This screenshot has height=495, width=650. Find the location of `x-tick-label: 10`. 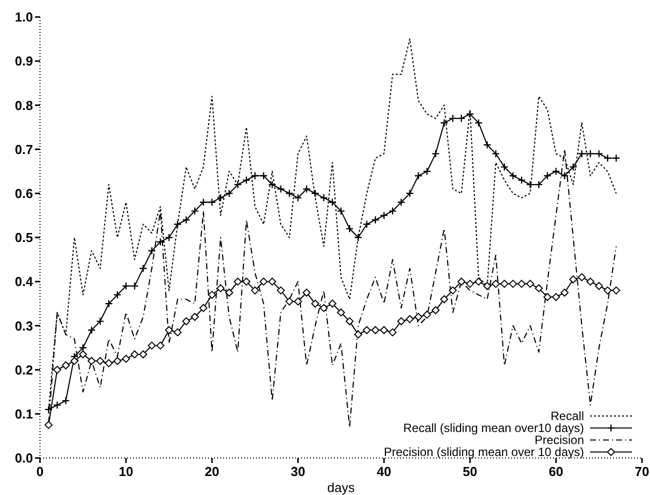

x-tick-label: 10 is located at coordinates (126, 471).